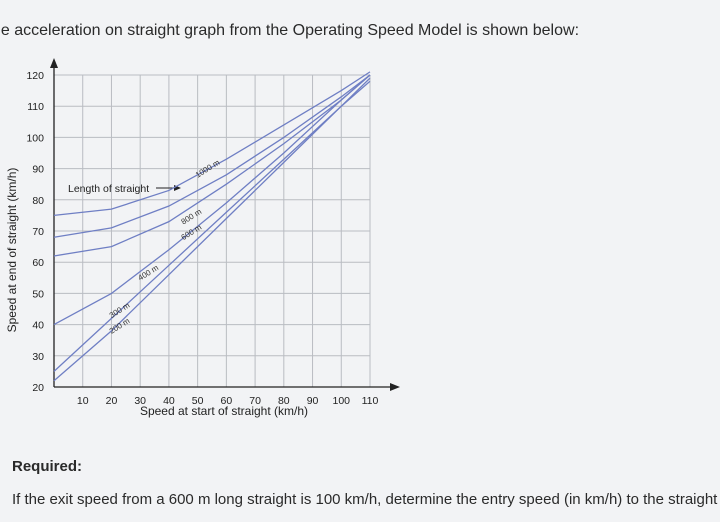 This screenshot has width=720, height=522. Describe the element at coordinates (38, 232) in the screenshot. I see `y-tick-label: 70` at that location.